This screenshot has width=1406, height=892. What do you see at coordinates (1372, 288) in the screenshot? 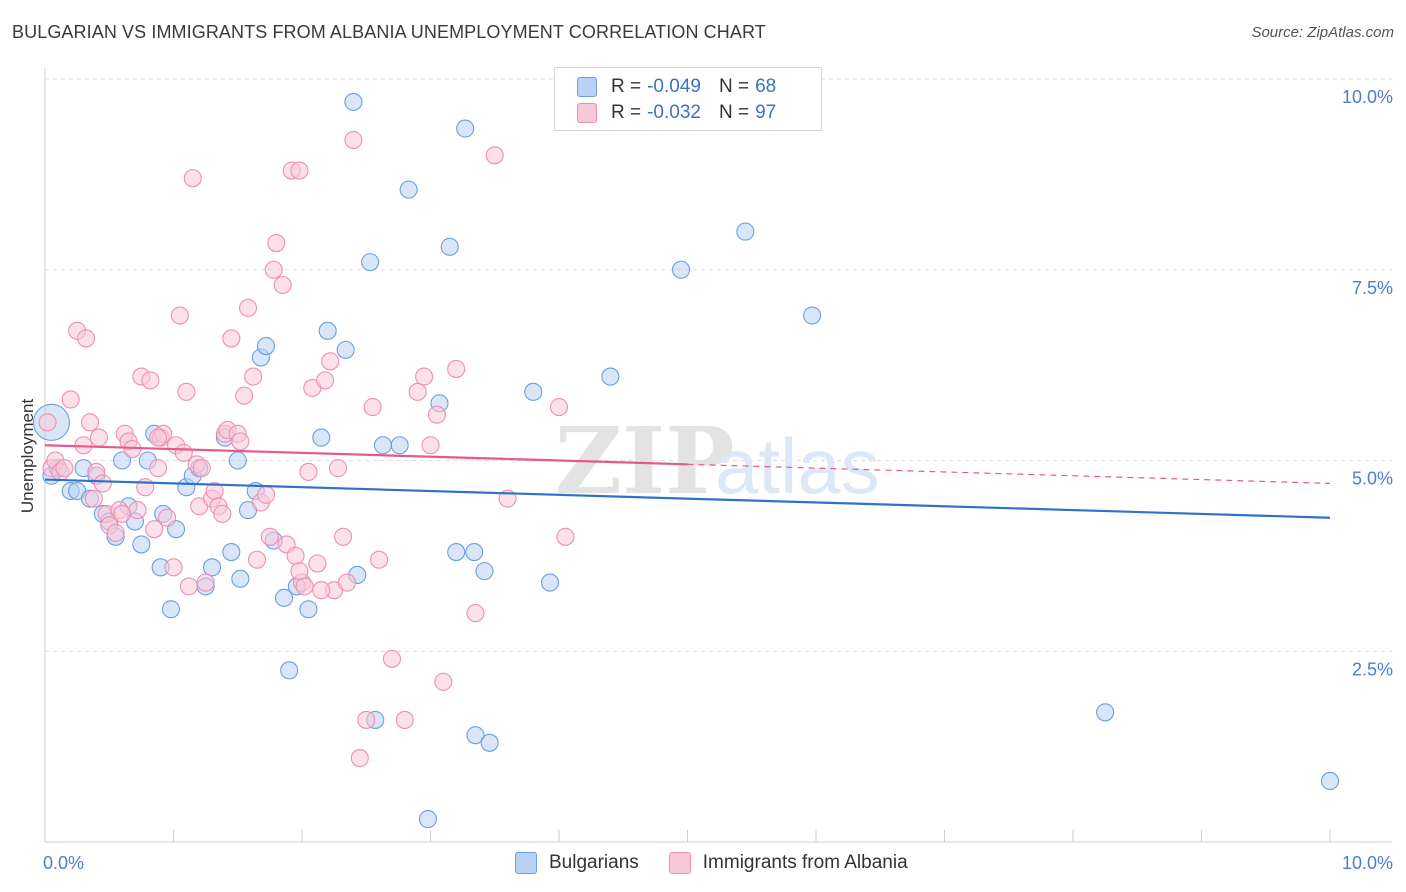
I see `y-tick-label: 7.5%` at bounding box center [1372, 288].